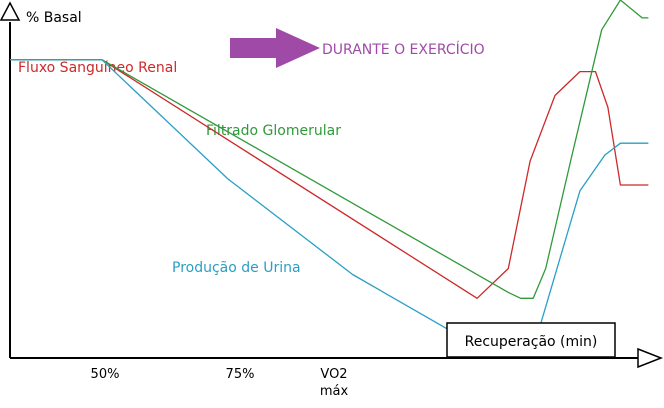 The image size is (664, 408). What do you see at coordinates (105, 374) in the screenshot?
I see `x-tick-label: 50%` at bounding box center [105, 374].